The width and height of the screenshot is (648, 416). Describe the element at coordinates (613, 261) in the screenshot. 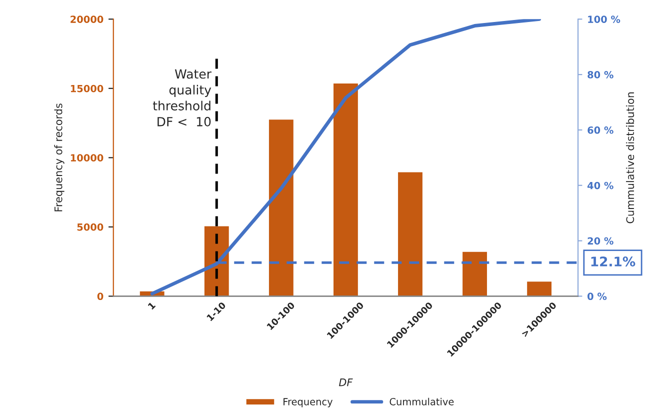

I see `ref-line-label: 12.1%` at that location.